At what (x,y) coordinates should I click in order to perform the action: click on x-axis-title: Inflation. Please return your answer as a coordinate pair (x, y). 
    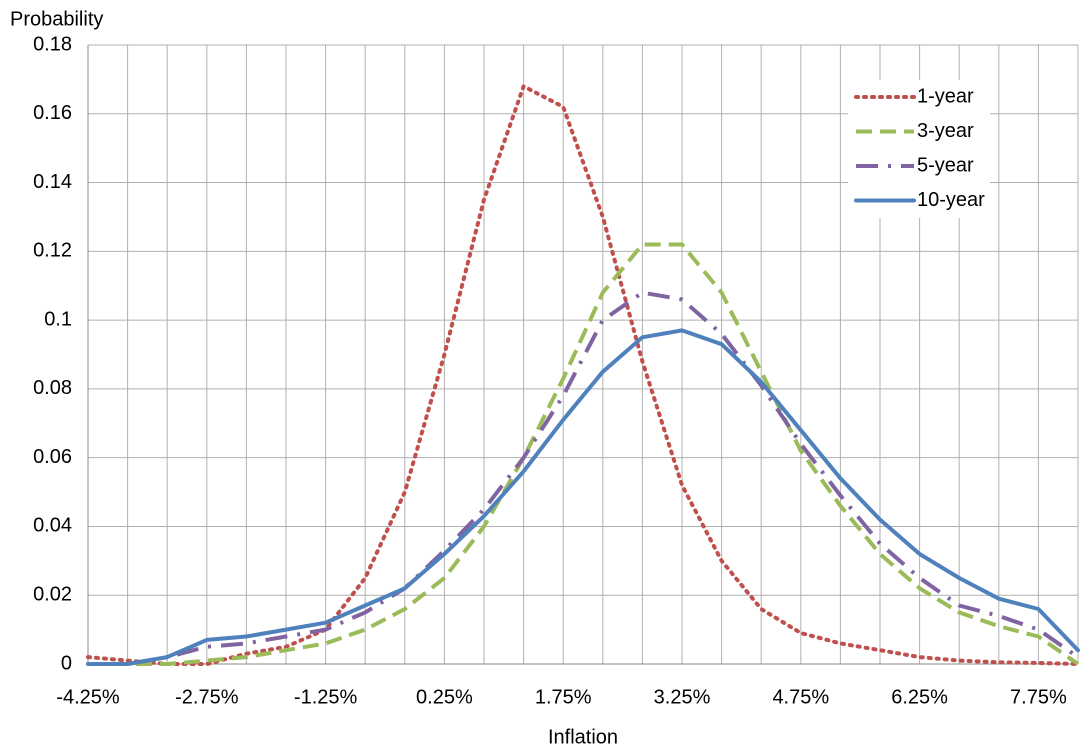
    Looking at the image, I should click on (583, 737).